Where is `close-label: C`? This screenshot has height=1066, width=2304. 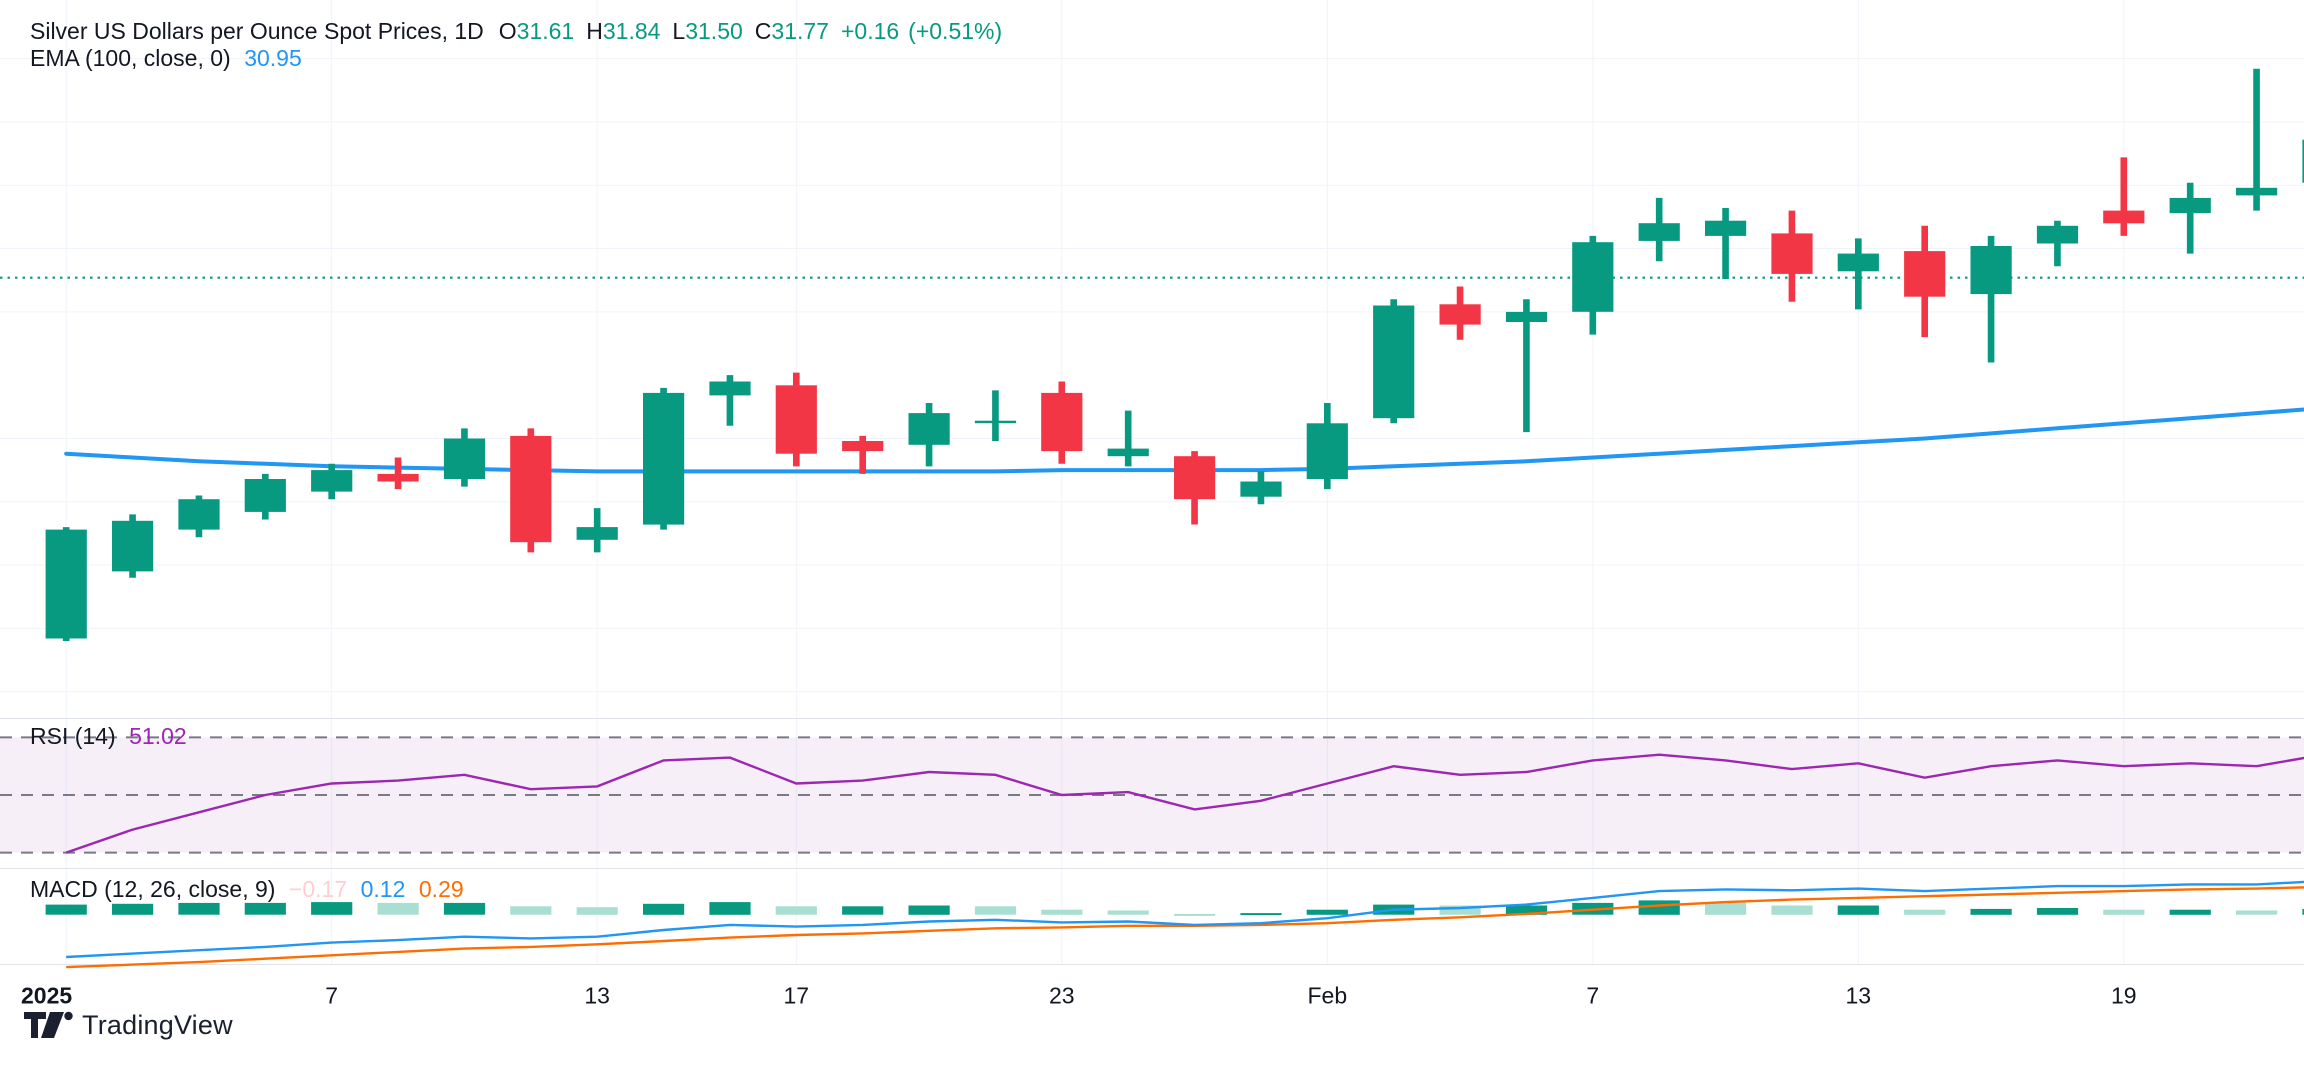
close-label: C is located at coordinates (763, 31).